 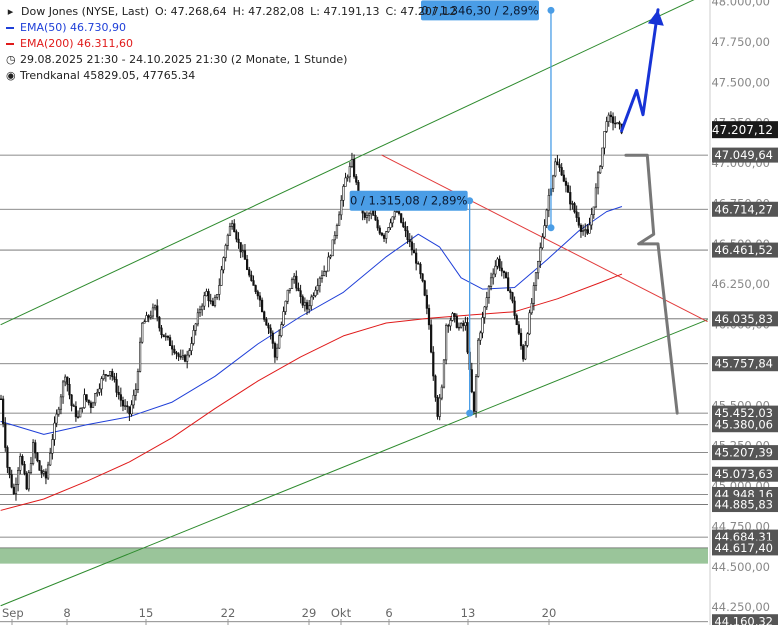 I want to click on legend-channel-row: ◉ Trendkanal 45829.05, 47765.34, so click(x=234, y=76).